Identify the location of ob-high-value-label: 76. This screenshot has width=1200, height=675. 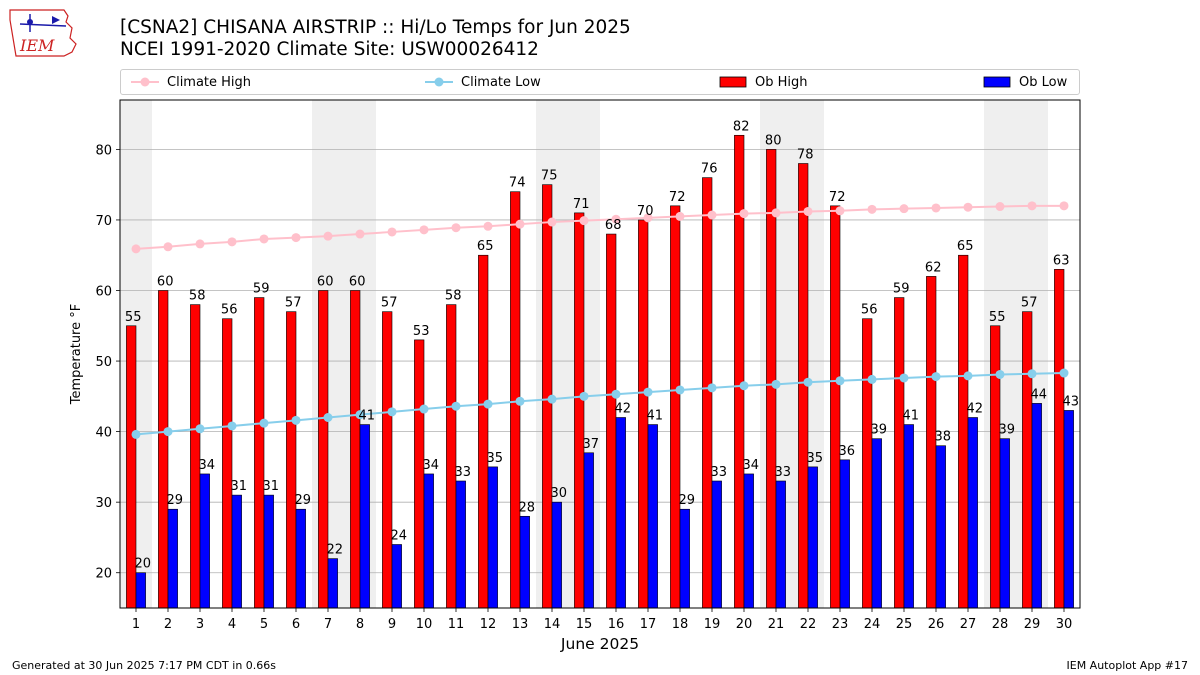
(709, 169).